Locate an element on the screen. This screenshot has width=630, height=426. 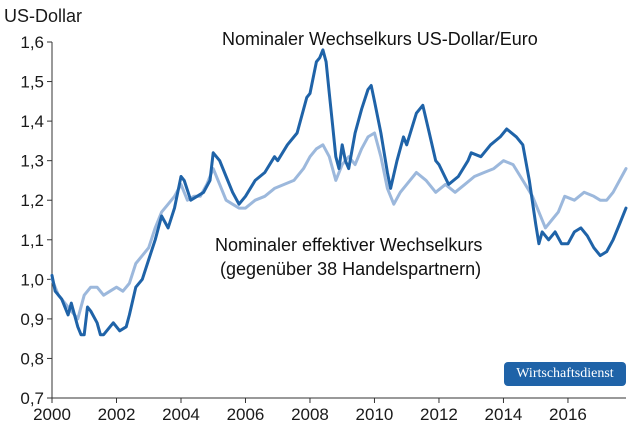
y-axis-title: US-Dollar is located at coordinates (43, 16).